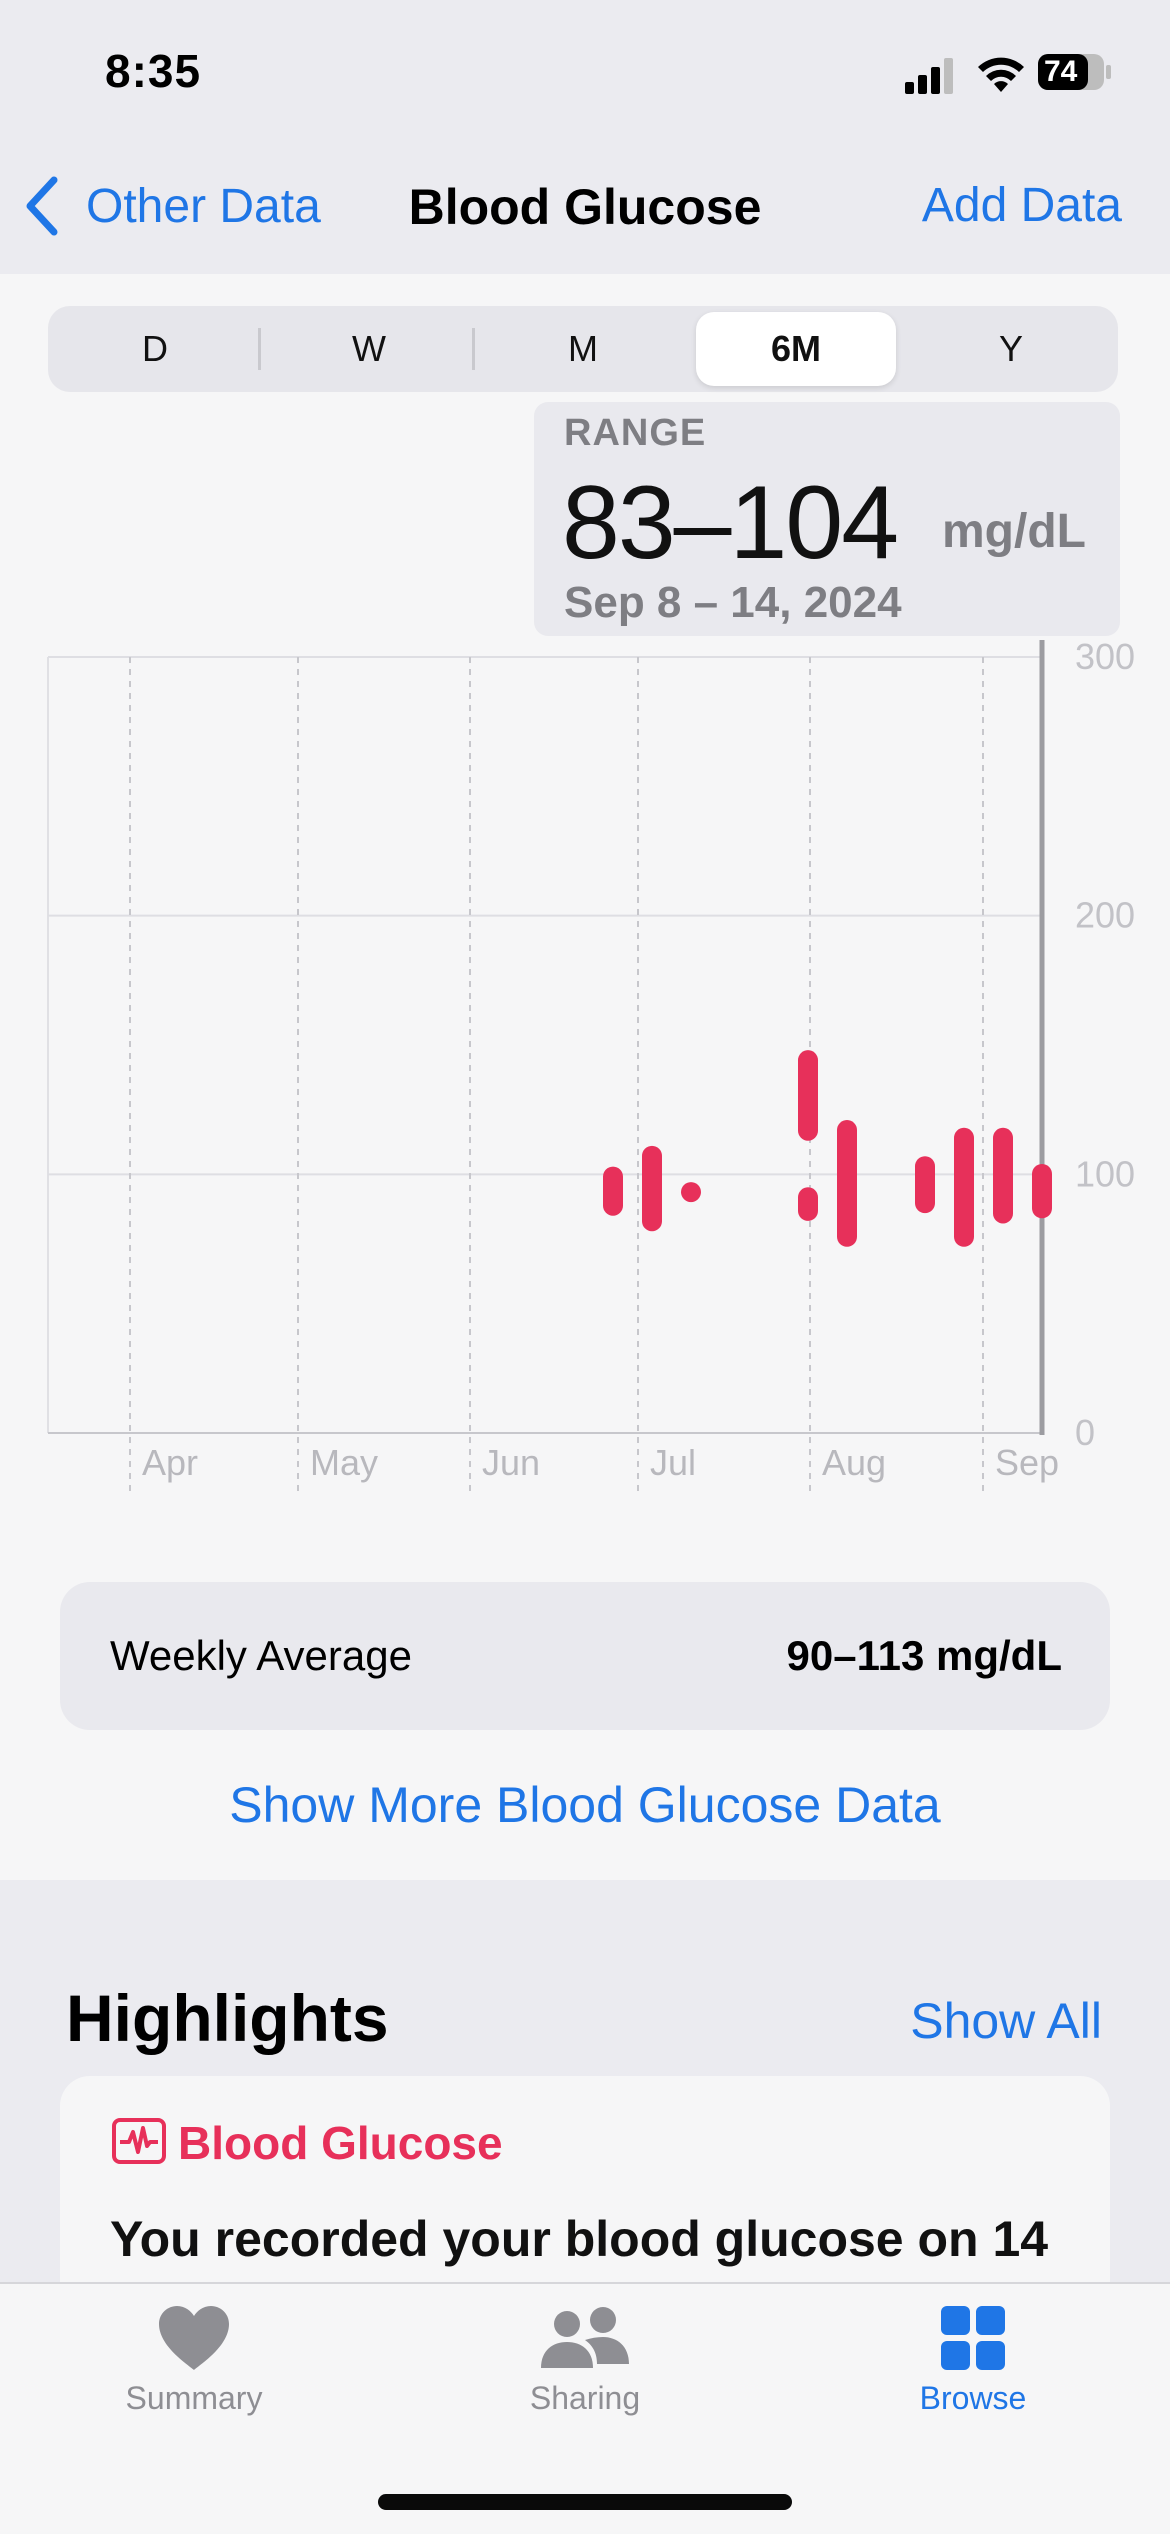  What do you see at coordinates (1105, 1173) in the screenshot?
I see `y-tick-label: 100` at bounding box center [1105, 1173].